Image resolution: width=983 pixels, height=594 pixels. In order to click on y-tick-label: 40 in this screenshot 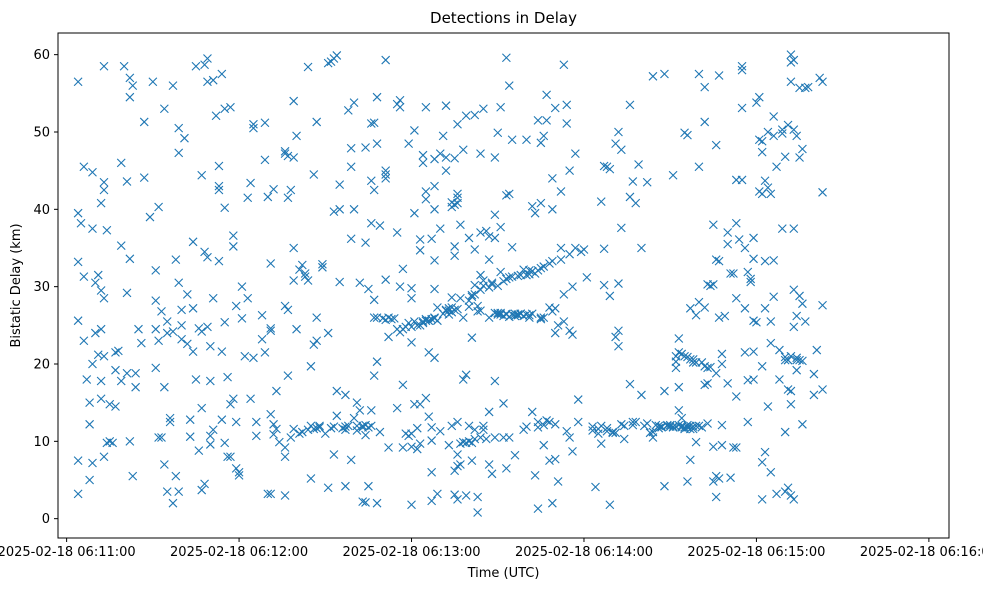, I will do `click(41, 210)`.